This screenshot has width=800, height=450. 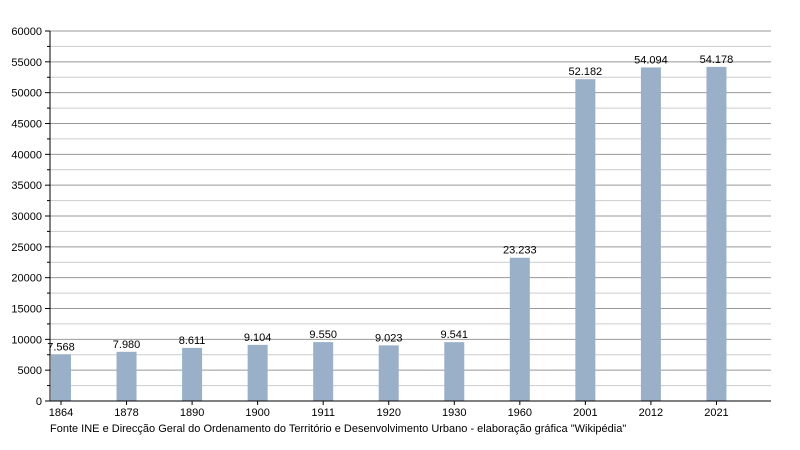 What do you see at coordinates (30, 371) in the screenshot?
I see `y-tick-label: 5000` at bounding box center [30, 371].